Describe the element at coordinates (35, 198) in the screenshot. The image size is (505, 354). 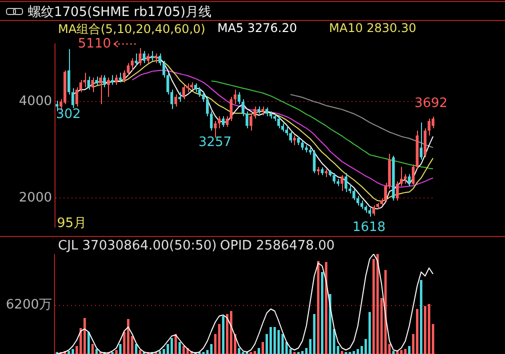
I see `y-tick-label: 2000` at that location.